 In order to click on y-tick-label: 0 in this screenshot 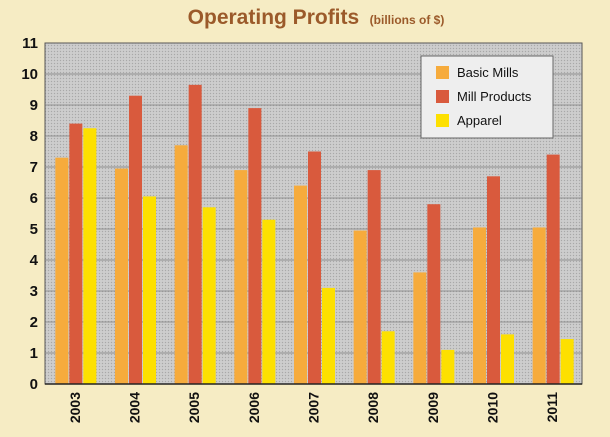, I will do `click(34, 384)`.